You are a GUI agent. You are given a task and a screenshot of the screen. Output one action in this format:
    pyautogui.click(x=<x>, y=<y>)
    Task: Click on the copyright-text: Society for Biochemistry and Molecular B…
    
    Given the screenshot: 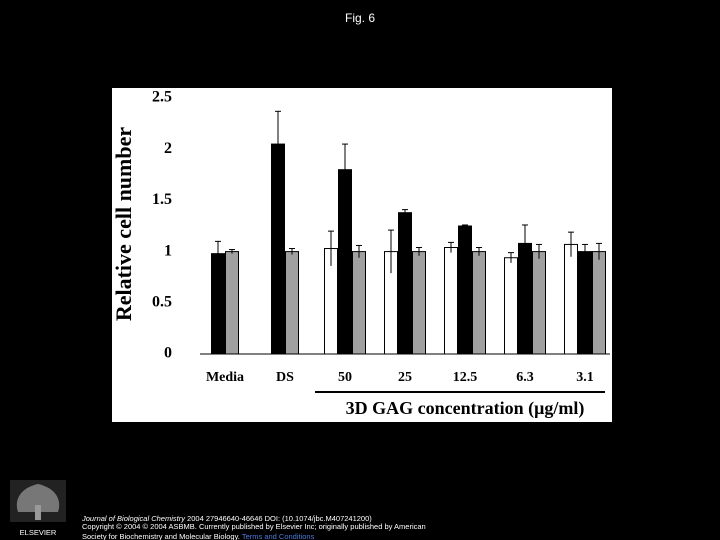 What is the action you would take?
    pyautogui.click(x=161, y=536)
    